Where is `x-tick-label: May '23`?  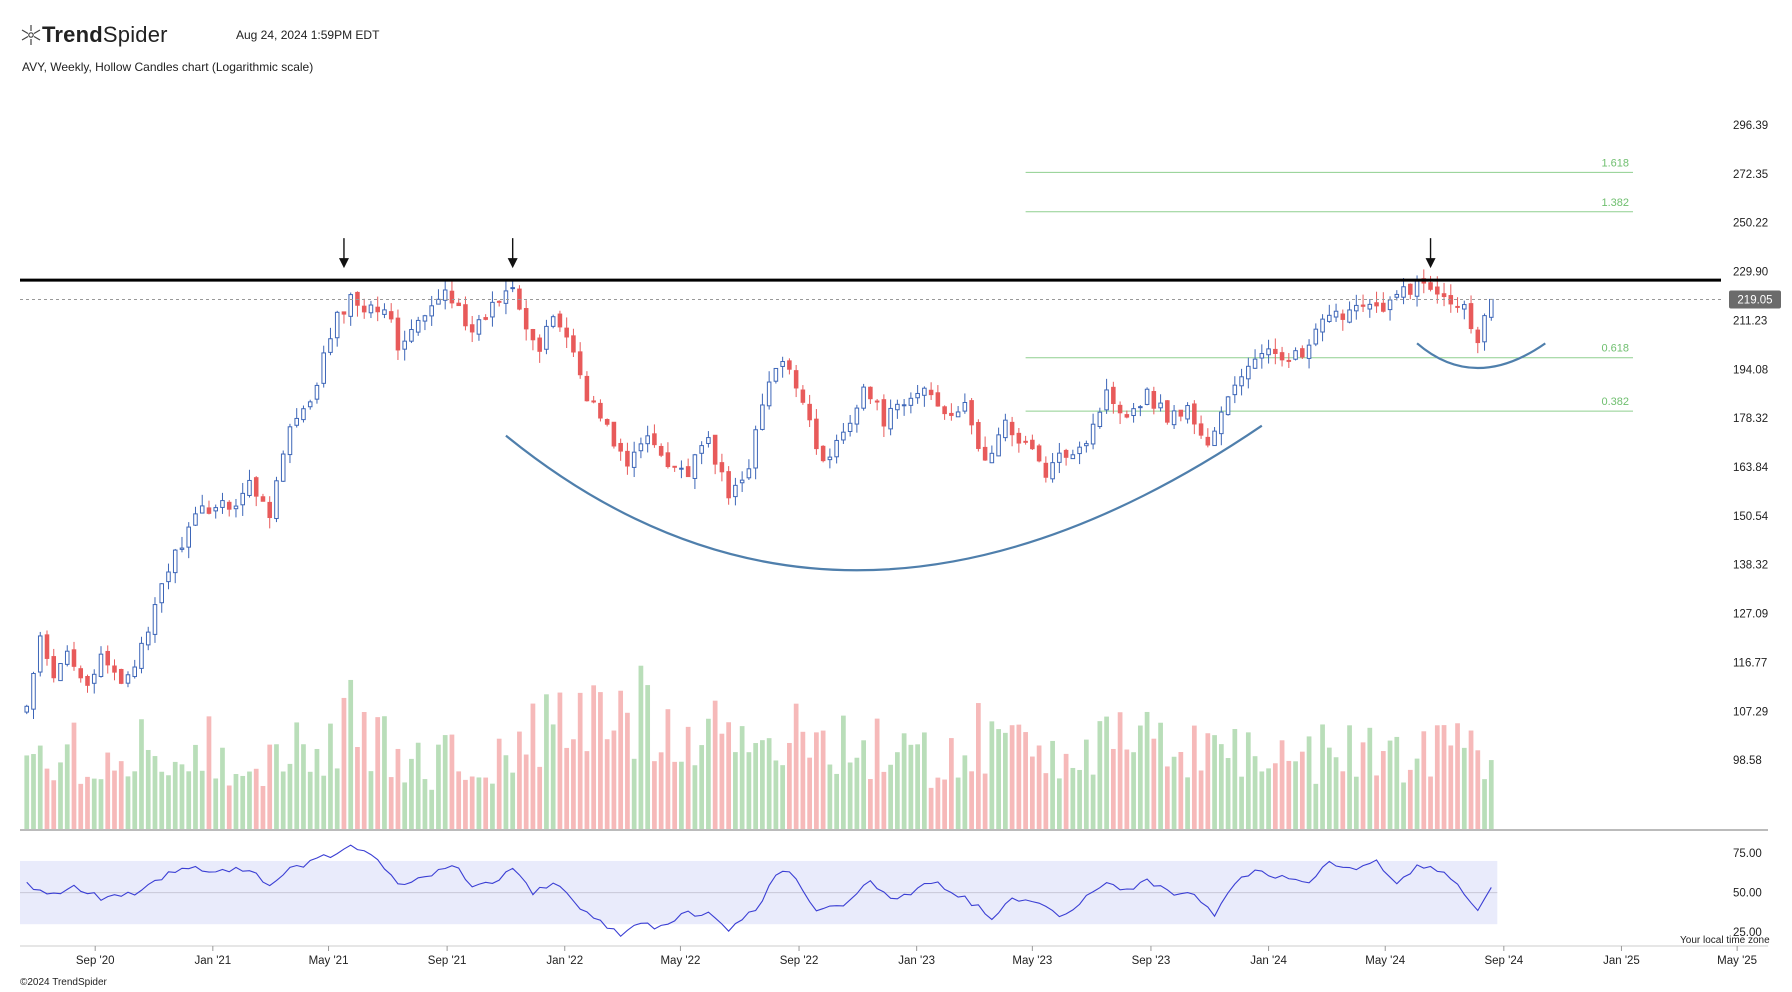 x-tick-label: May '23 is located at coordinates (1032, 961).